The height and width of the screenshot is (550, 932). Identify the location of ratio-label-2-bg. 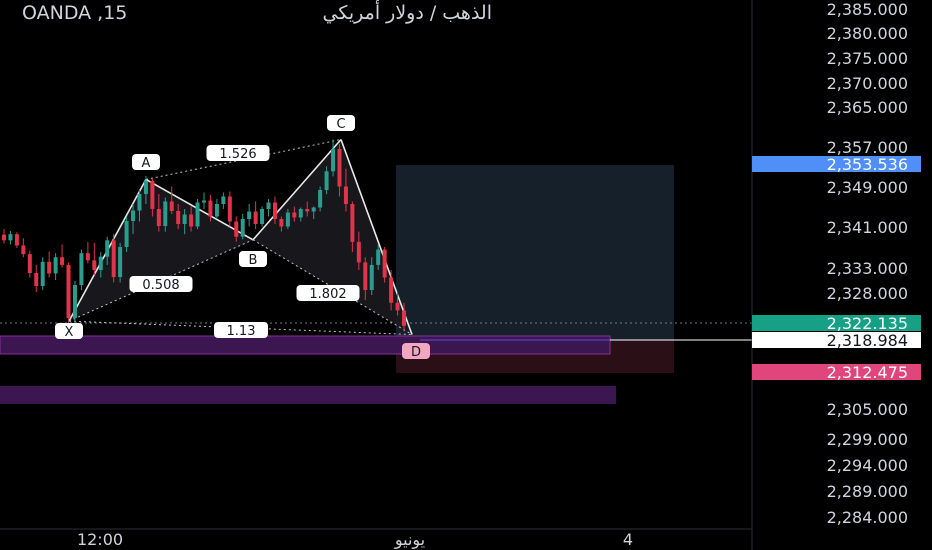
(161, 284).